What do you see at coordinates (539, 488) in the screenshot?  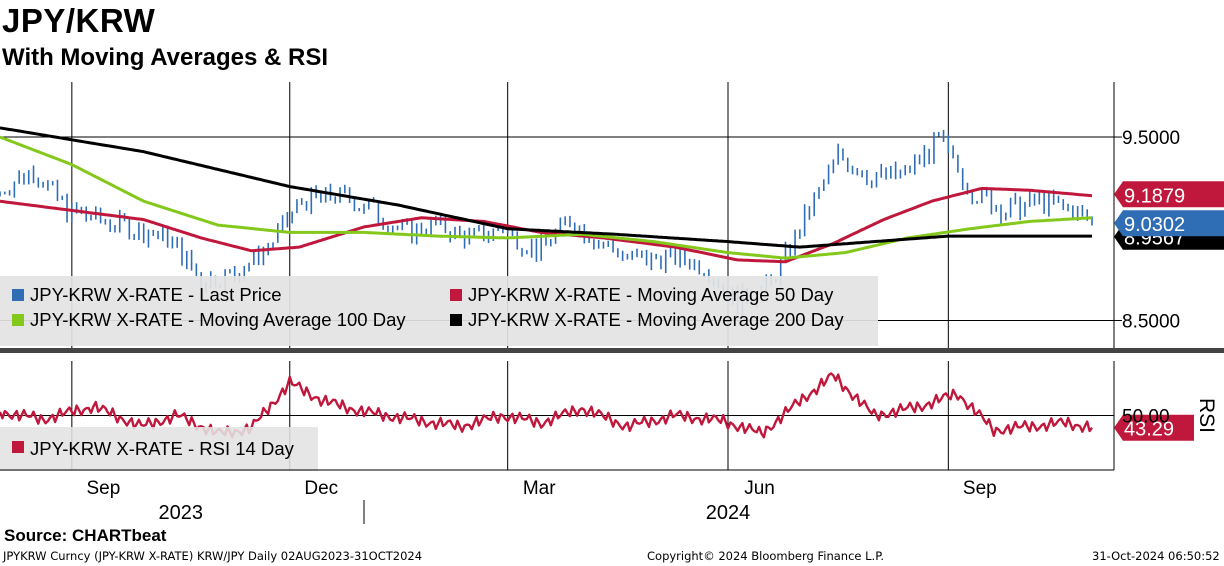 I see `x-month-label: Mar` at bounding box center [539, 488].